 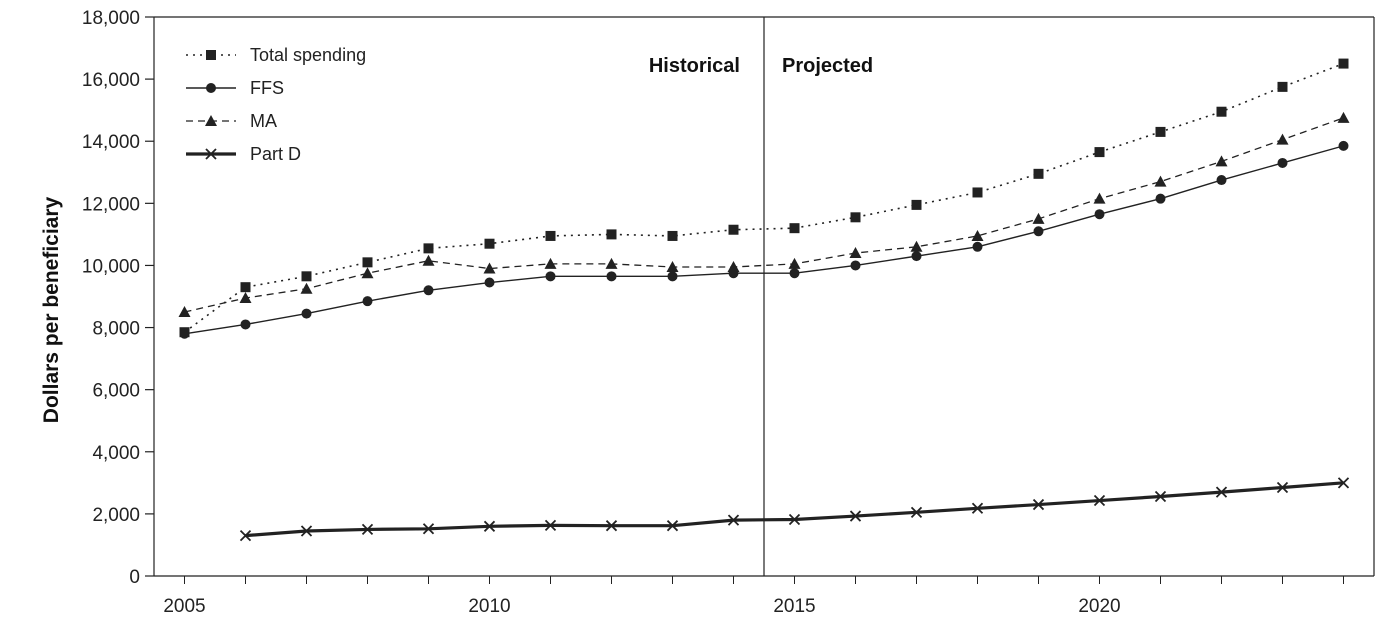 I want to click on series-part-d, so click(x=794, y=509).